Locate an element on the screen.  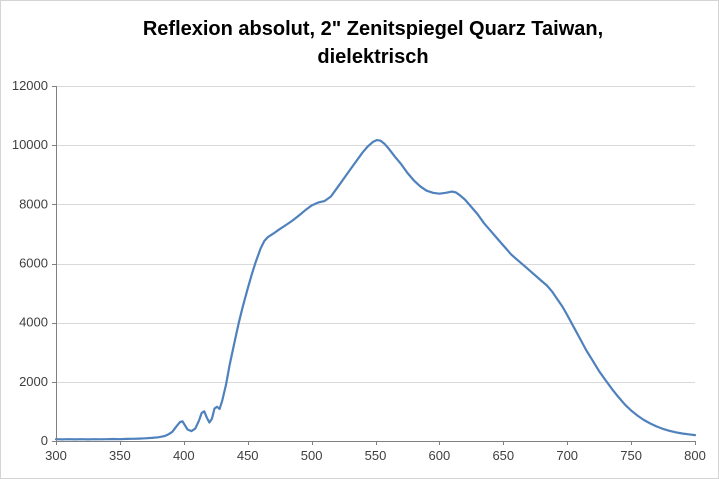
x-tick-label: 650 is located at coordinates (503, 455).